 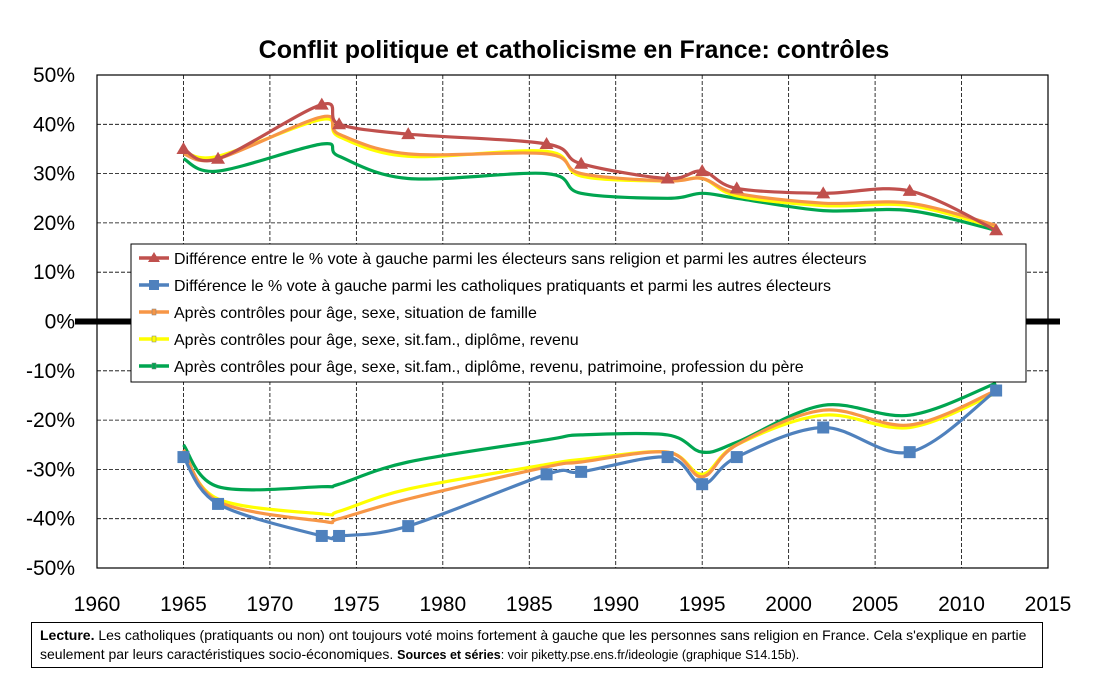 I want to click on series-4-line-upper, so click(x=590, y=173).